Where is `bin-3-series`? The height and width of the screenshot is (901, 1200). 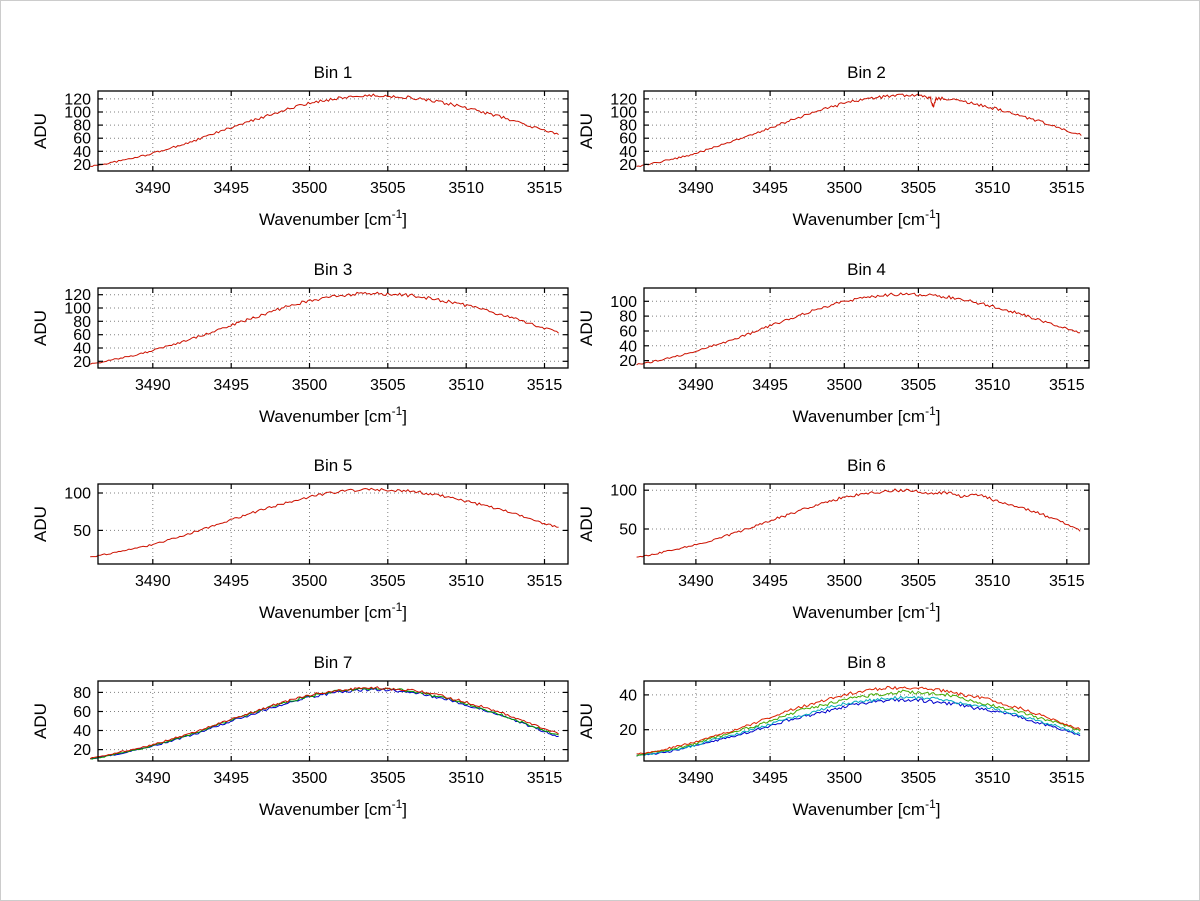 bin-3-series is located at coordinates (324, 328).